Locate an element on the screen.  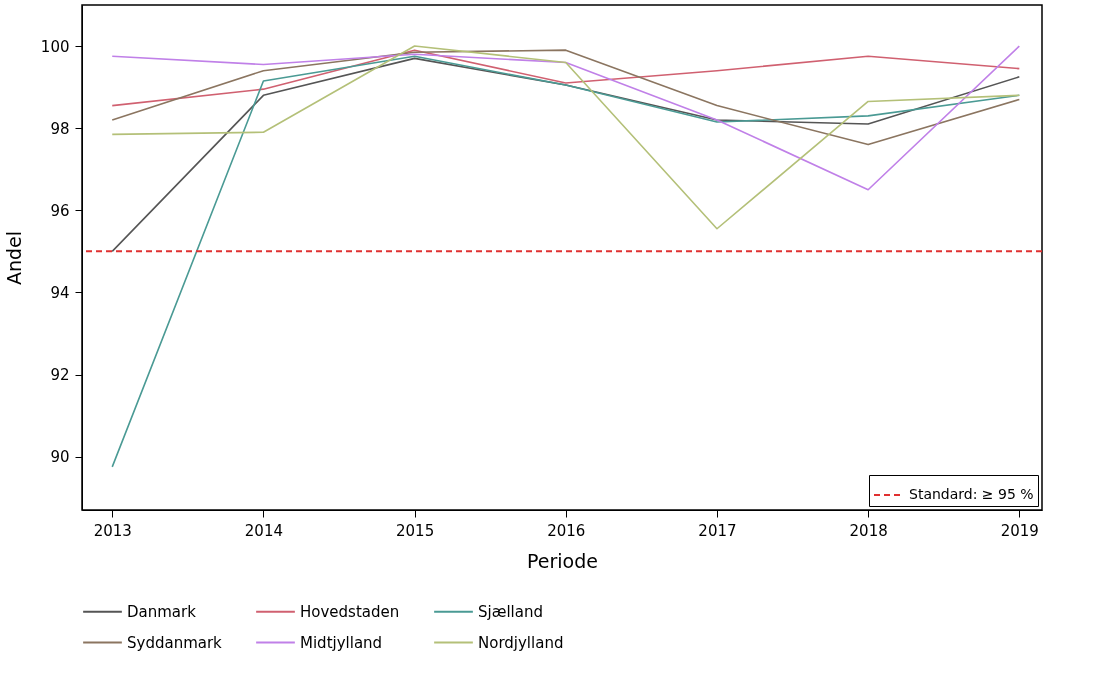
legend-label: Hovedstaden is located at coordinates (350, 611).